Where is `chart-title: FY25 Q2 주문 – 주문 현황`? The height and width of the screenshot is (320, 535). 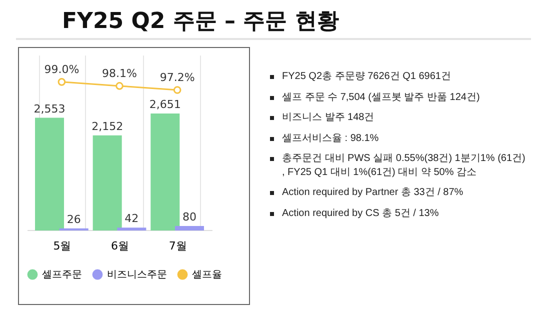 chart-title: FY25 Q2 주문 – 주문 현황 is located at coordinates (200, 22).